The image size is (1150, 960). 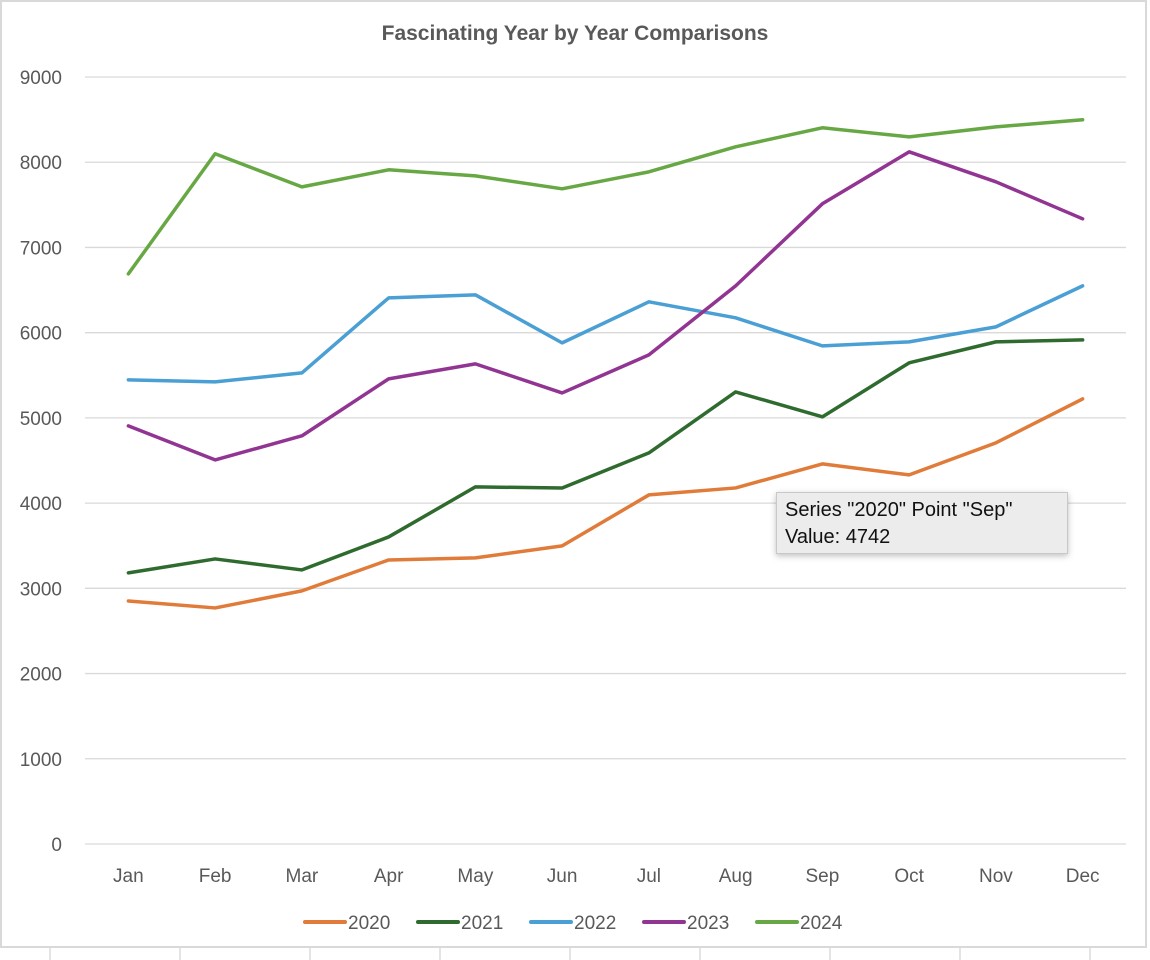 What do you see at coordinates (1083, 876) in the screenshot?
I see `x-tick-label: Dec` at bounding box center [1083, 876].